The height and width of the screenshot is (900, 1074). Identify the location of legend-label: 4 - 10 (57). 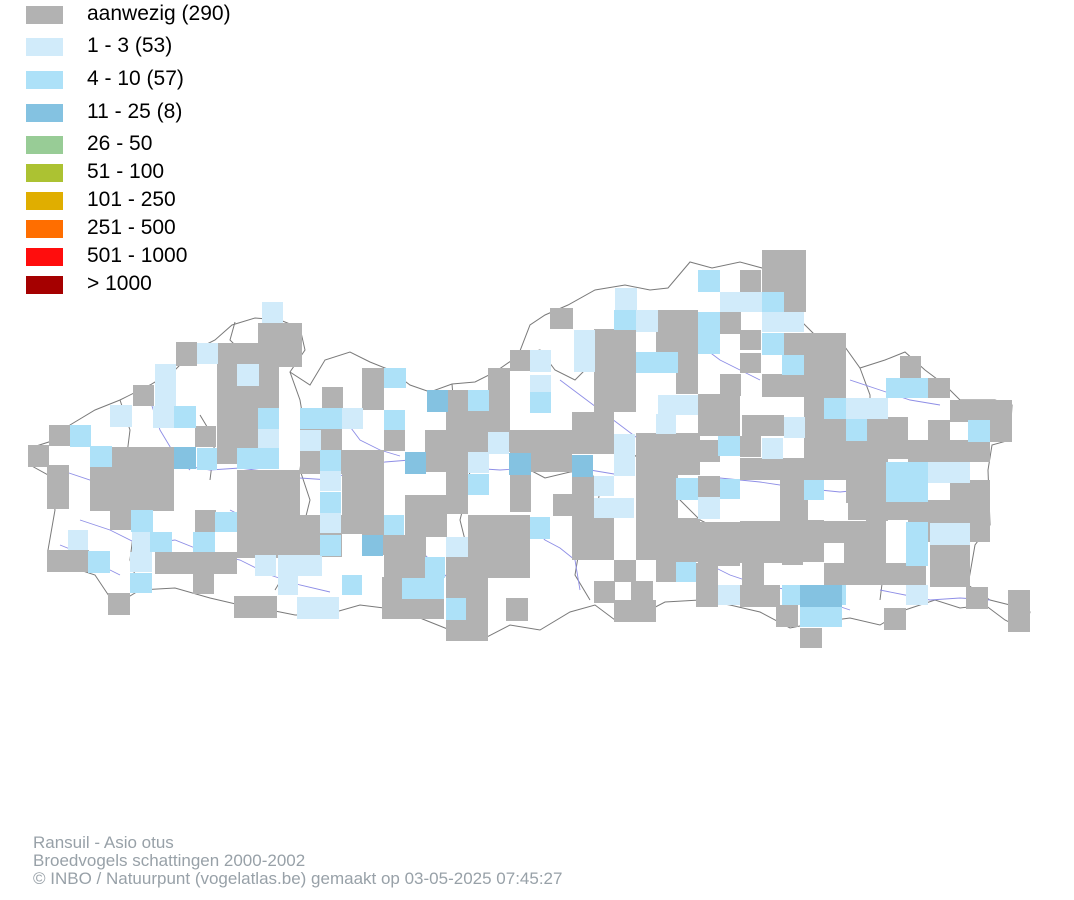
(135, 78).